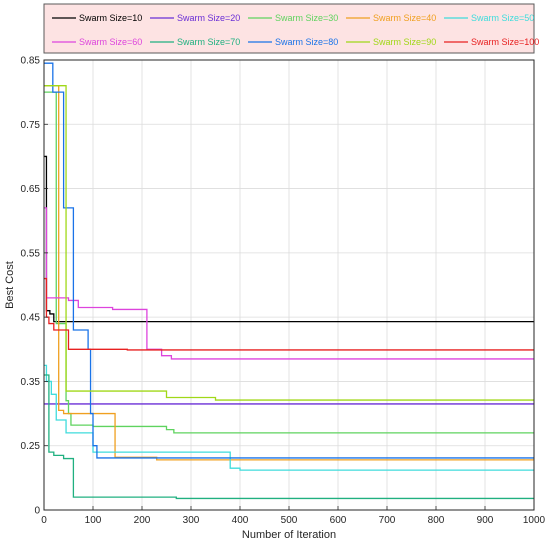 The width and height of the screenshot is (550, 543). I want to click on x-tick-label: 400, so click(240, 520).